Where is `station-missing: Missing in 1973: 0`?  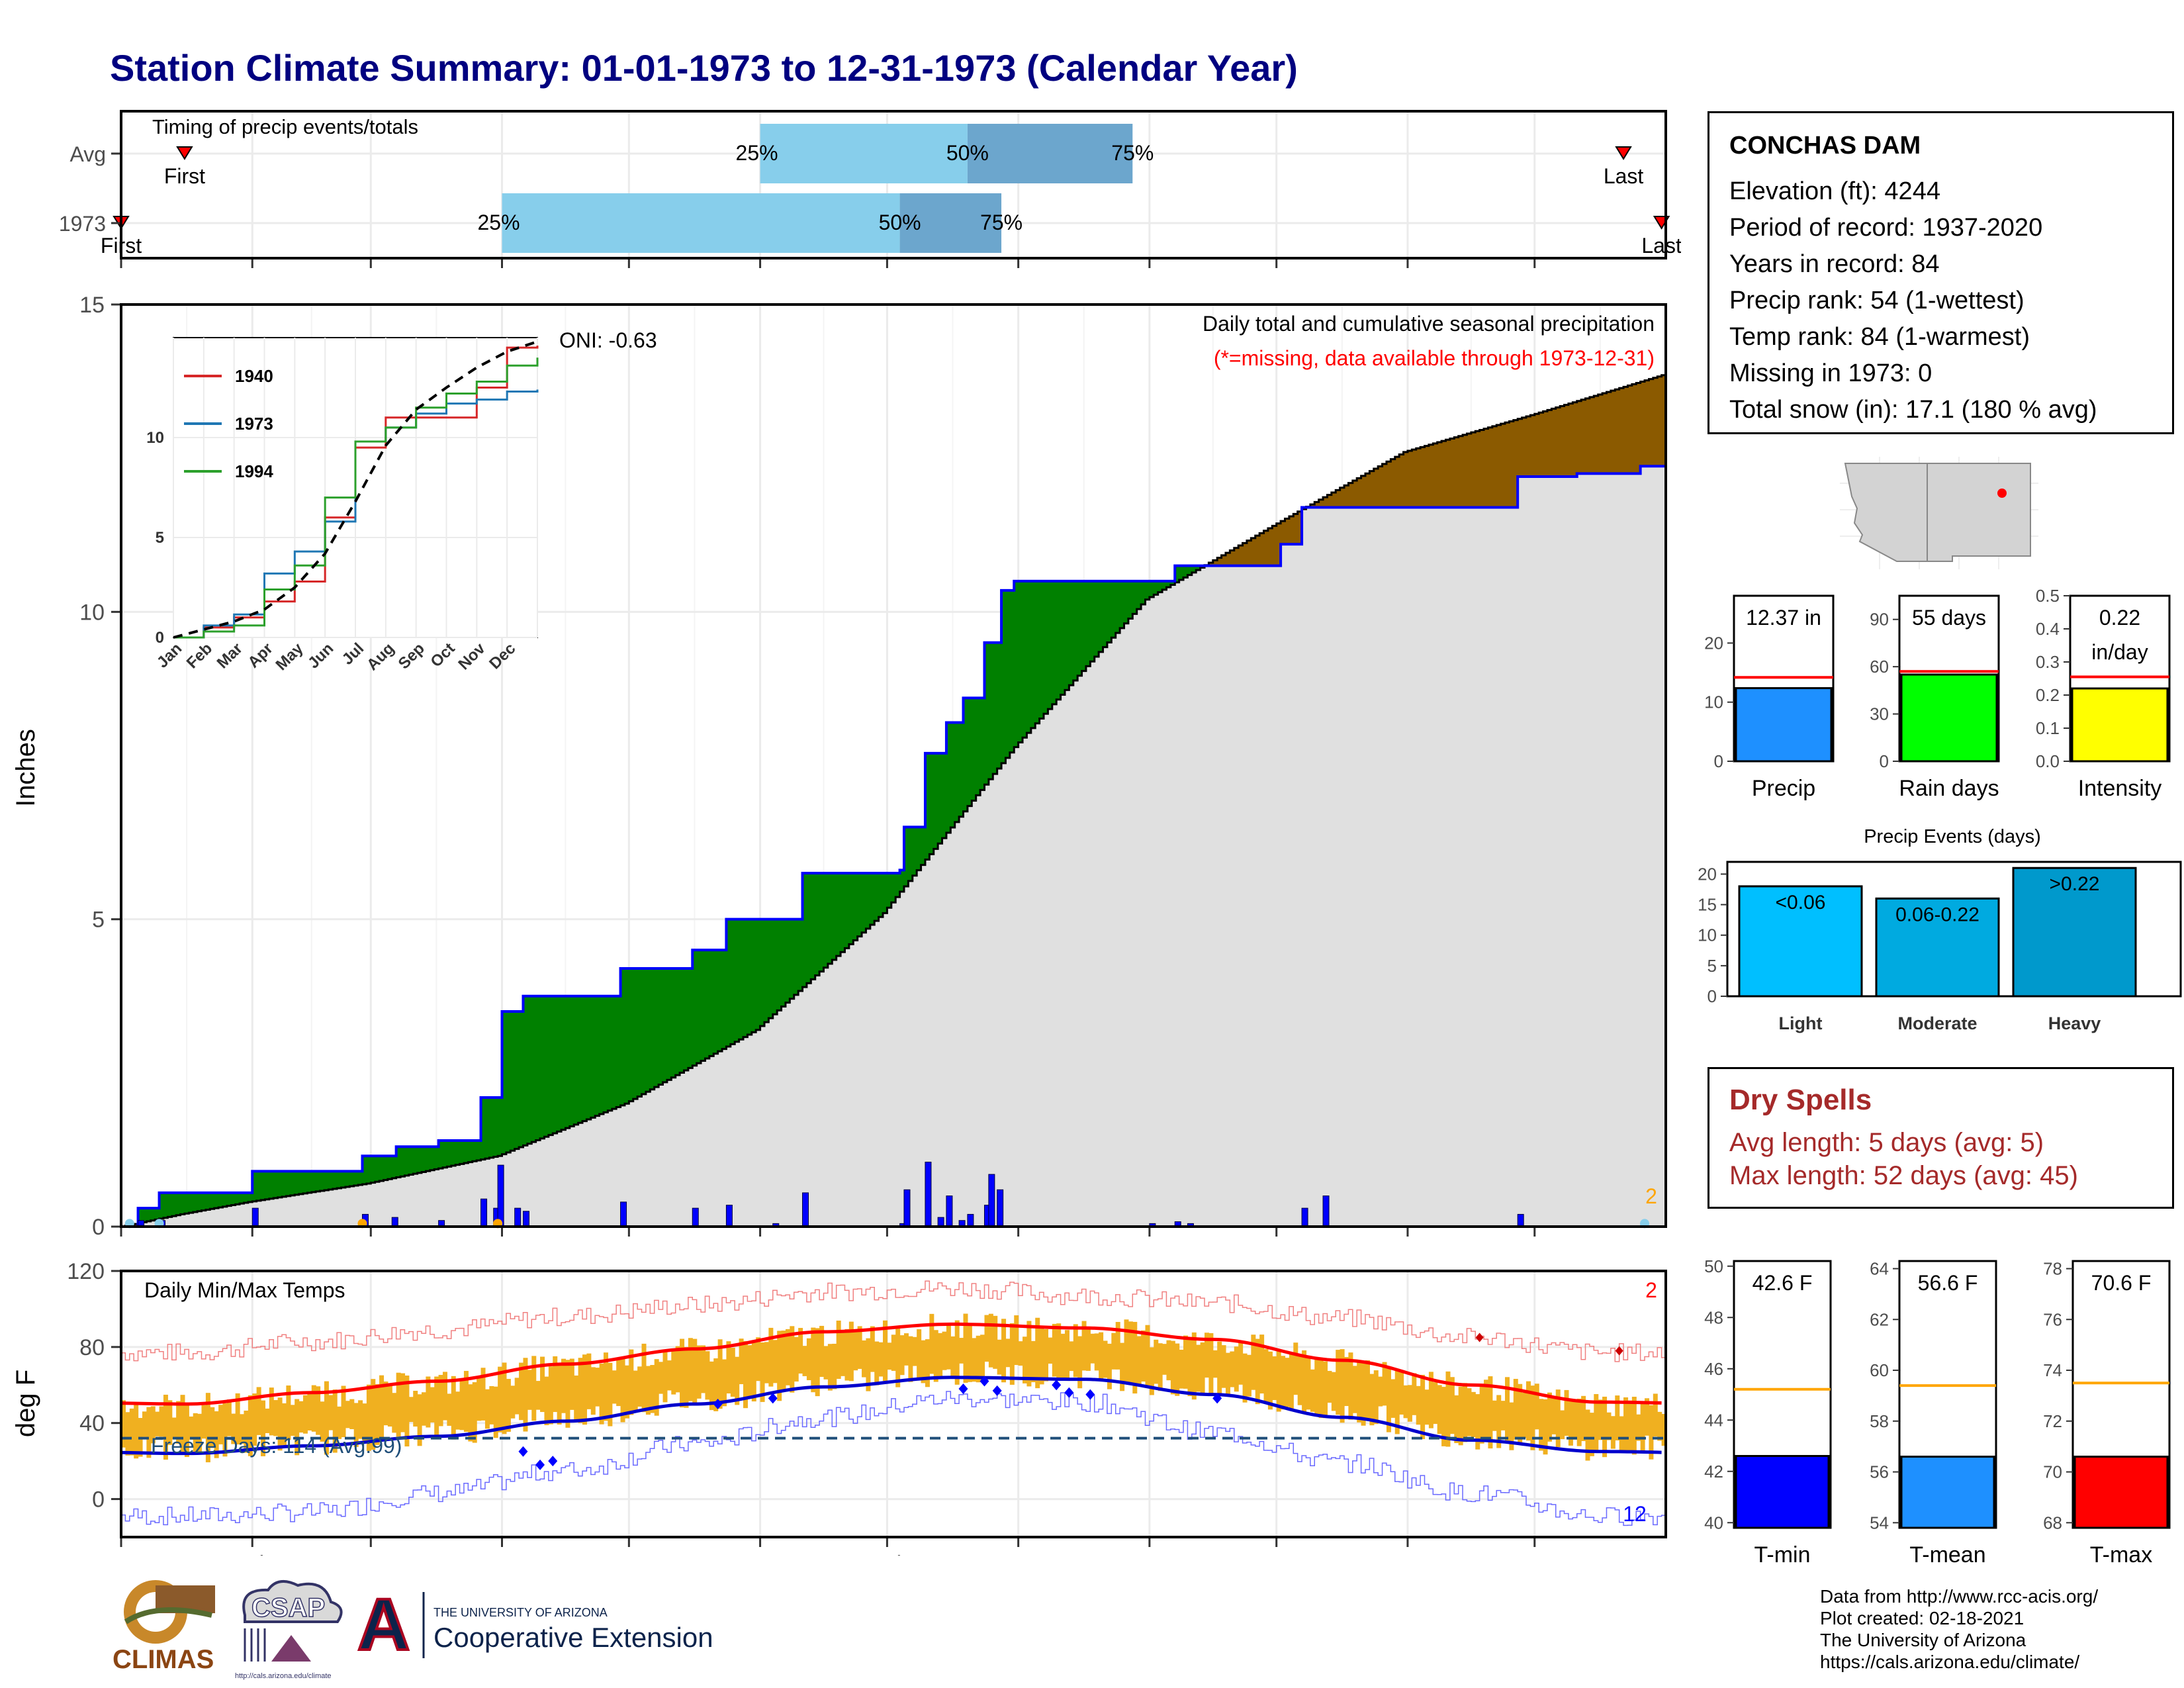
station-missing: Missing in 1973: 0 is located at coordinates (1831, 373).